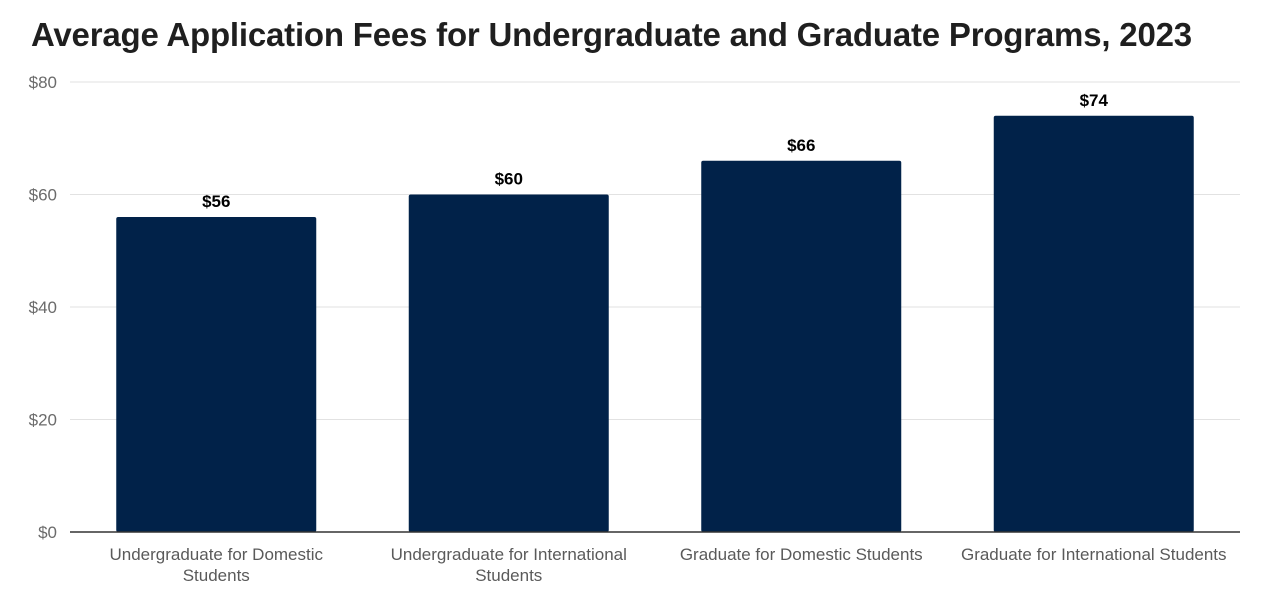  I want to click on x-category-label: Graduate for Domestic Students, so click(801, 554).